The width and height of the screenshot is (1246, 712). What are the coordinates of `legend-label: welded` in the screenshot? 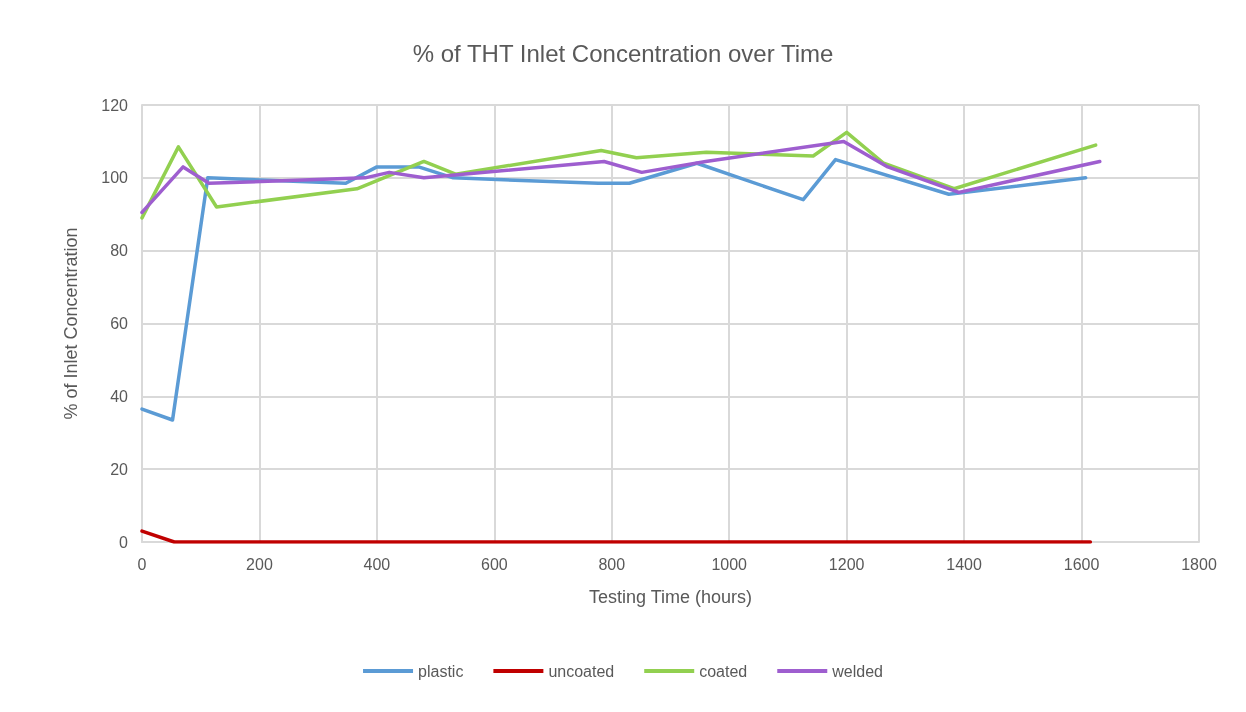 It's located at (857, 671).